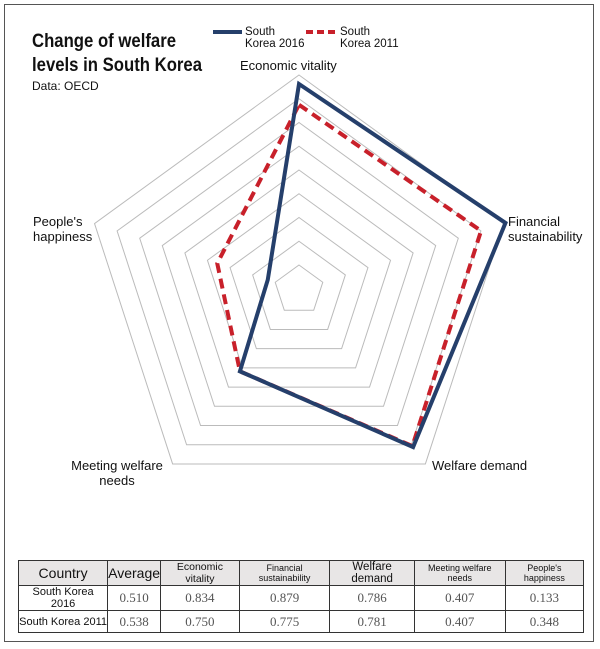 The height and width of the screenshot is (649, 600). What do you see at coordinates (63, 621) in the screenshot?
I see `table-cell: South Korea 2011` at bounding box center [63, 621].